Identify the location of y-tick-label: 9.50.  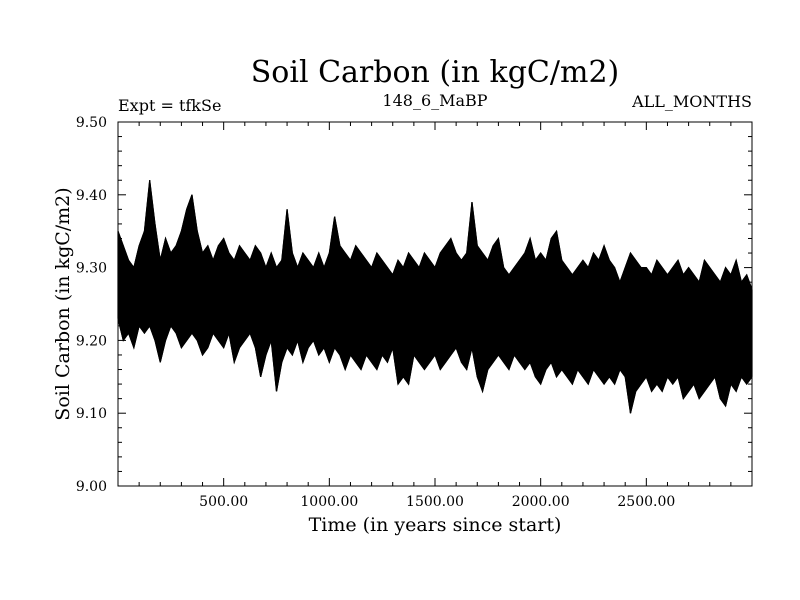
(91, 123).